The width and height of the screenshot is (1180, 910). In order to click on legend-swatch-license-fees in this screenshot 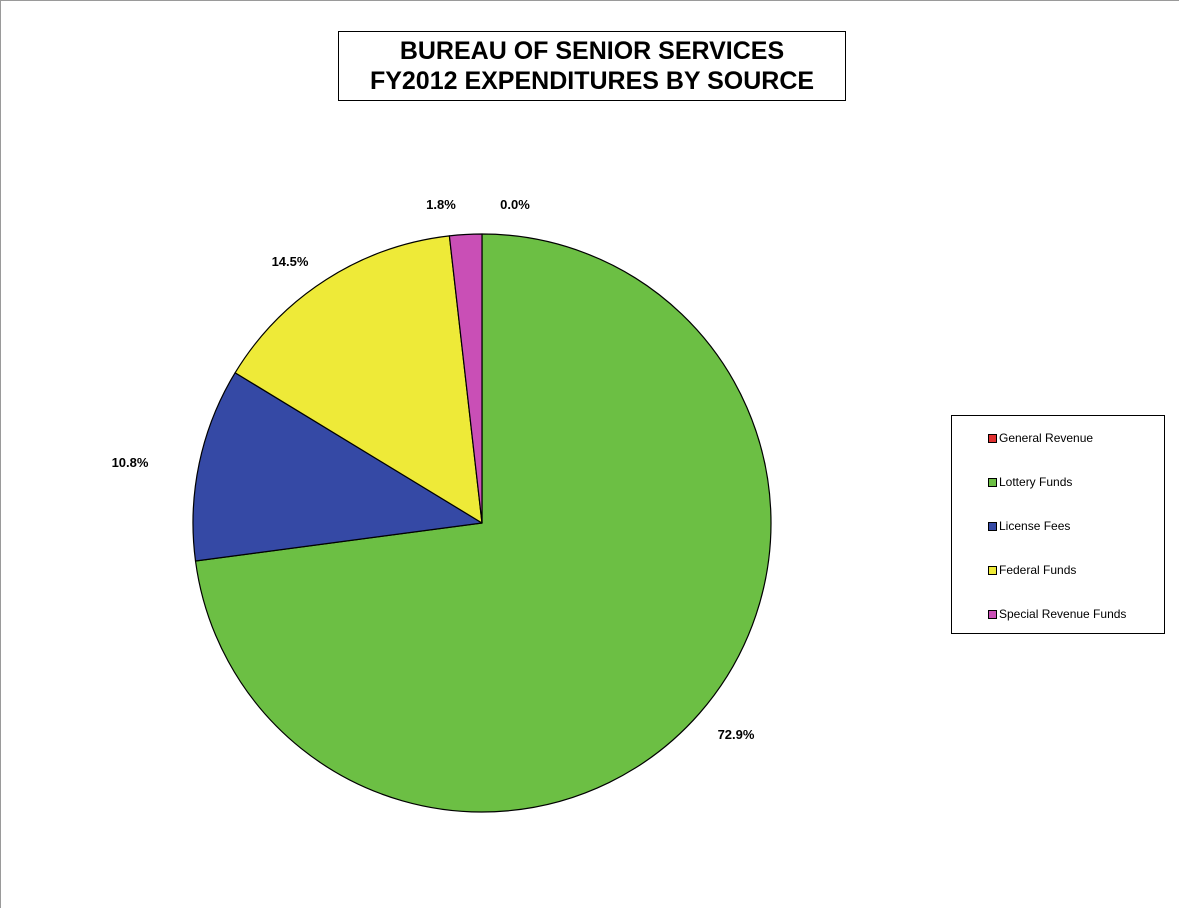, I will do `click(992, 526)`.